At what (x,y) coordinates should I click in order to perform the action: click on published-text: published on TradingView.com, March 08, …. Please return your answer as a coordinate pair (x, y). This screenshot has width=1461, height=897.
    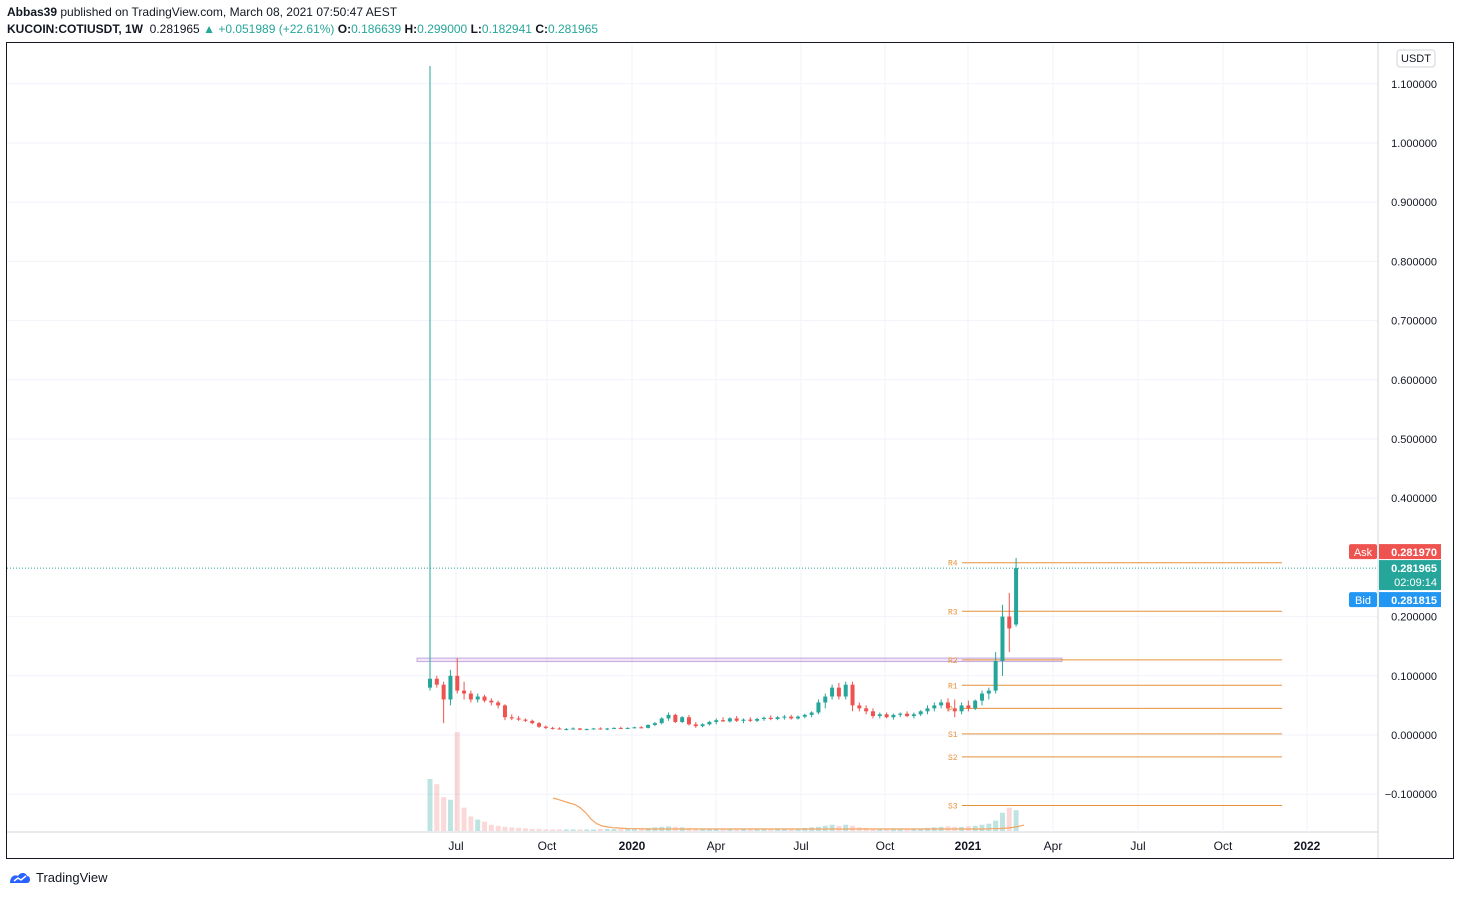
    Looking at the image, I should click on (229, 12).